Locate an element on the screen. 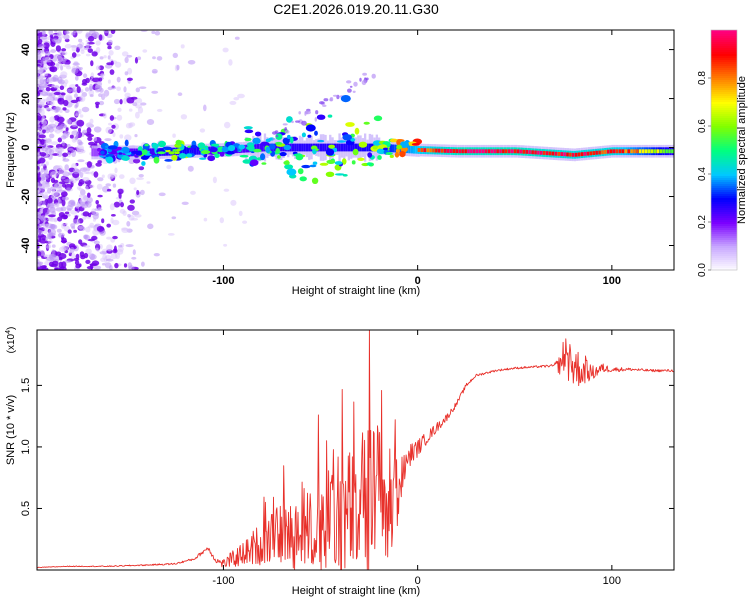 This screenshot has width=750, height=600. chart-title: C2E1.2026.019.20.11.G30 is located at coordinates (356, 9).